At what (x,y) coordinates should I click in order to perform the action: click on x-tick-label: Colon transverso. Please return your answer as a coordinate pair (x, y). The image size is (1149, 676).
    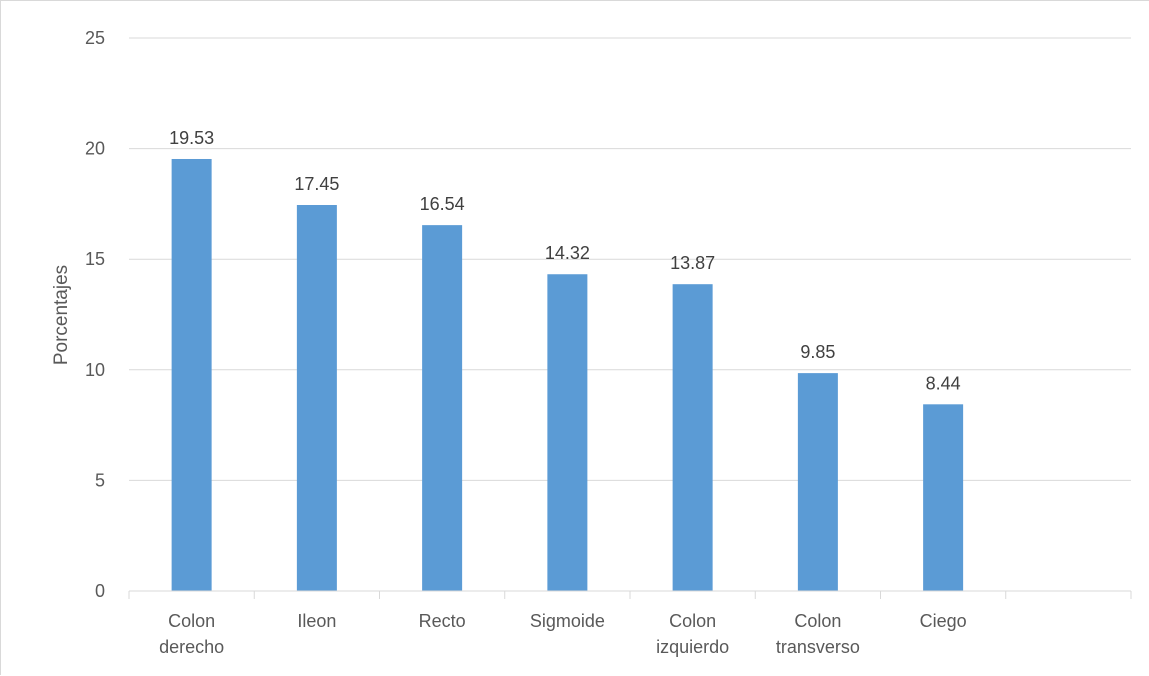
    Looking at the image, I should click on (818, 634).